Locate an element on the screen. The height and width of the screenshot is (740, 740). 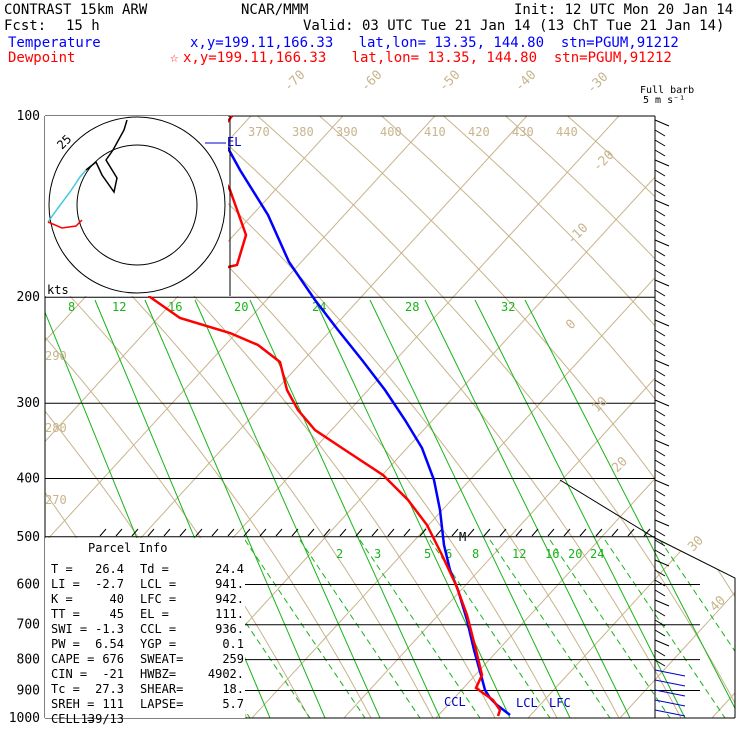
theta-label: 380 is located at coordinates (303, 132).